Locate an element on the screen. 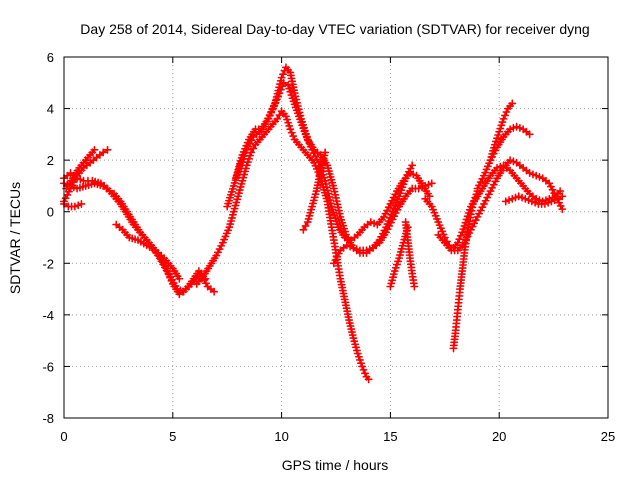 The width and height of the screenshot is (640, 480). y-tick-label: -2 is located at coordinates (48, 263).